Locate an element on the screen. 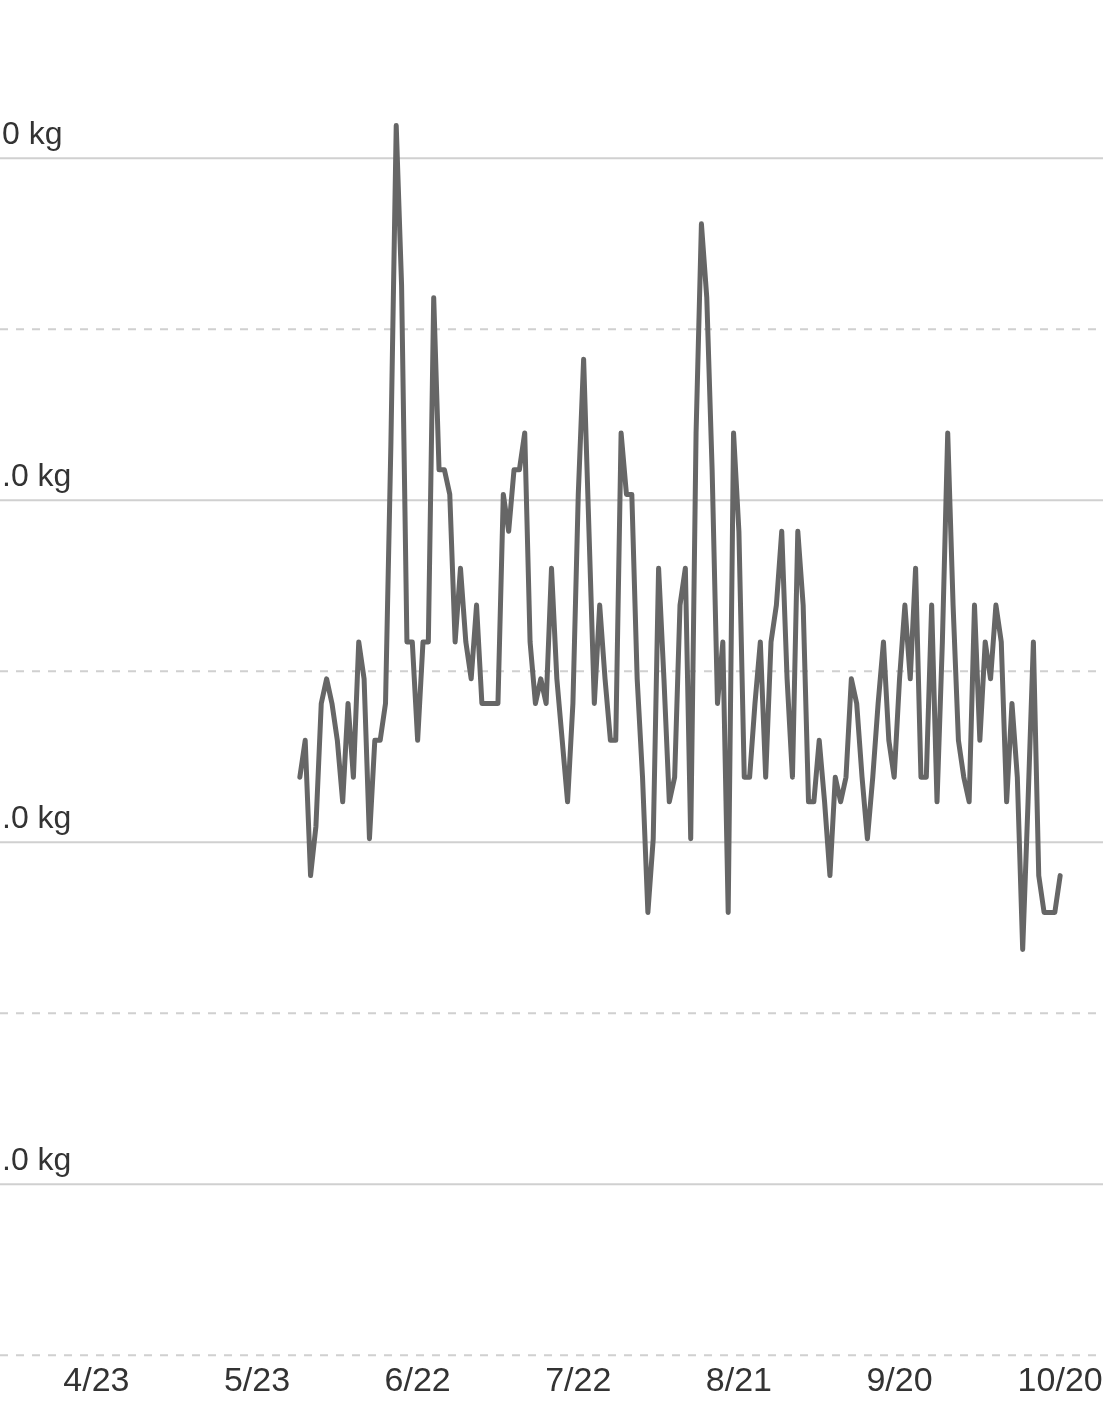 This screenshot has width=1109, height=1418. annotation: 0 kg is located at coordinates (32, 133).